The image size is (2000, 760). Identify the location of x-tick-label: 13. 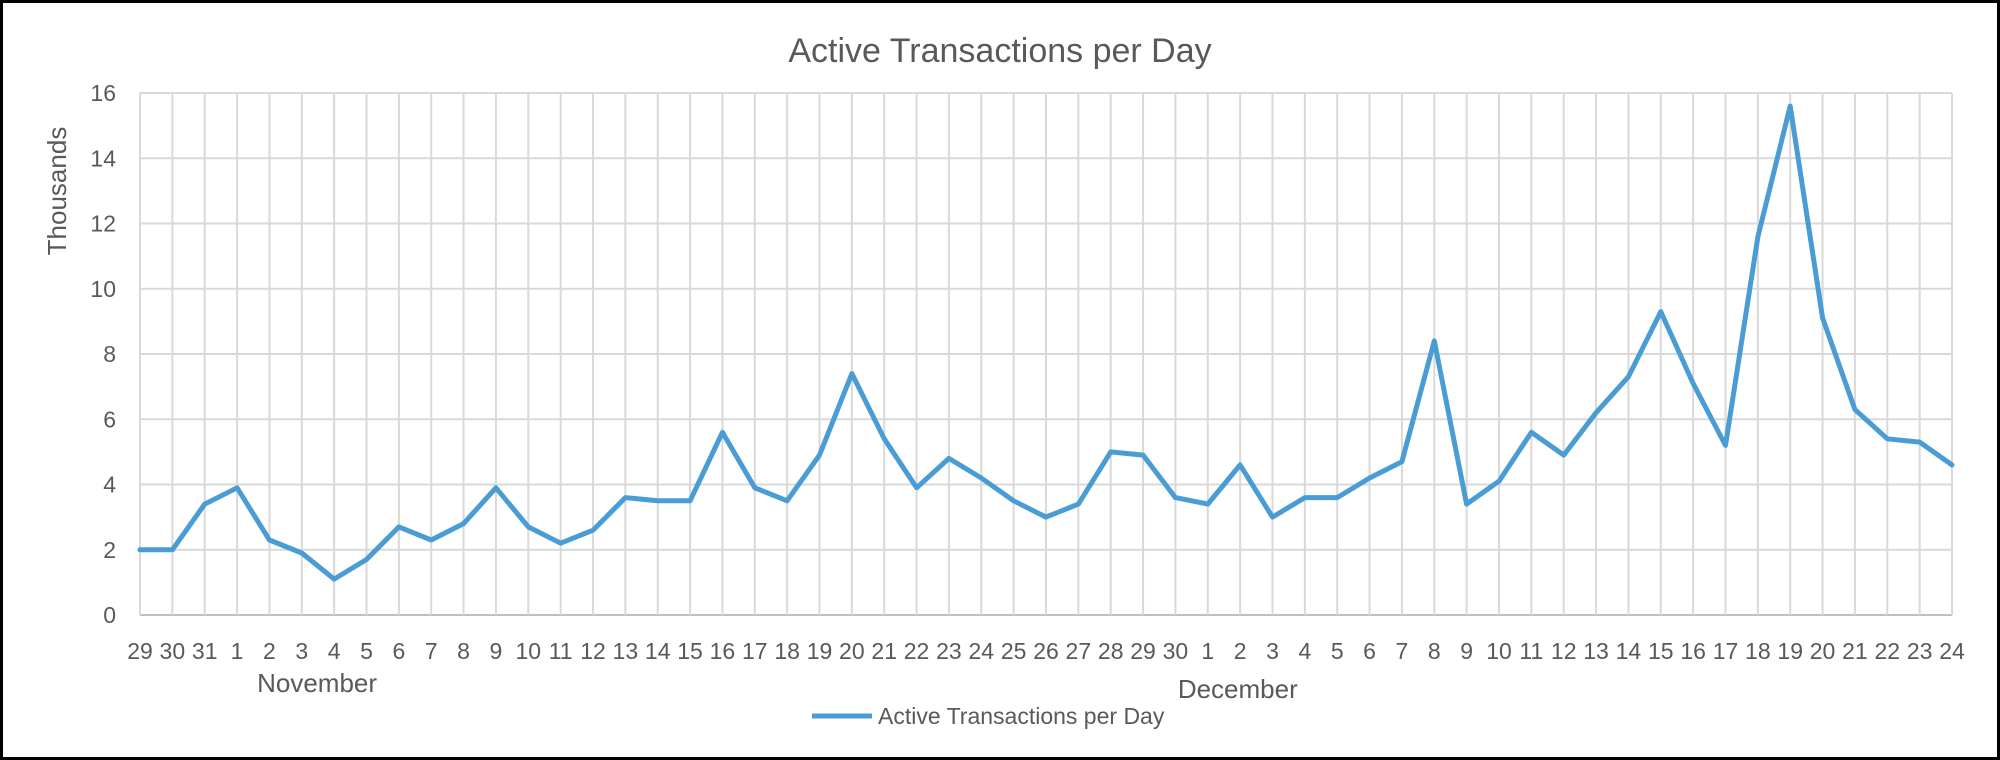
(626, 651).